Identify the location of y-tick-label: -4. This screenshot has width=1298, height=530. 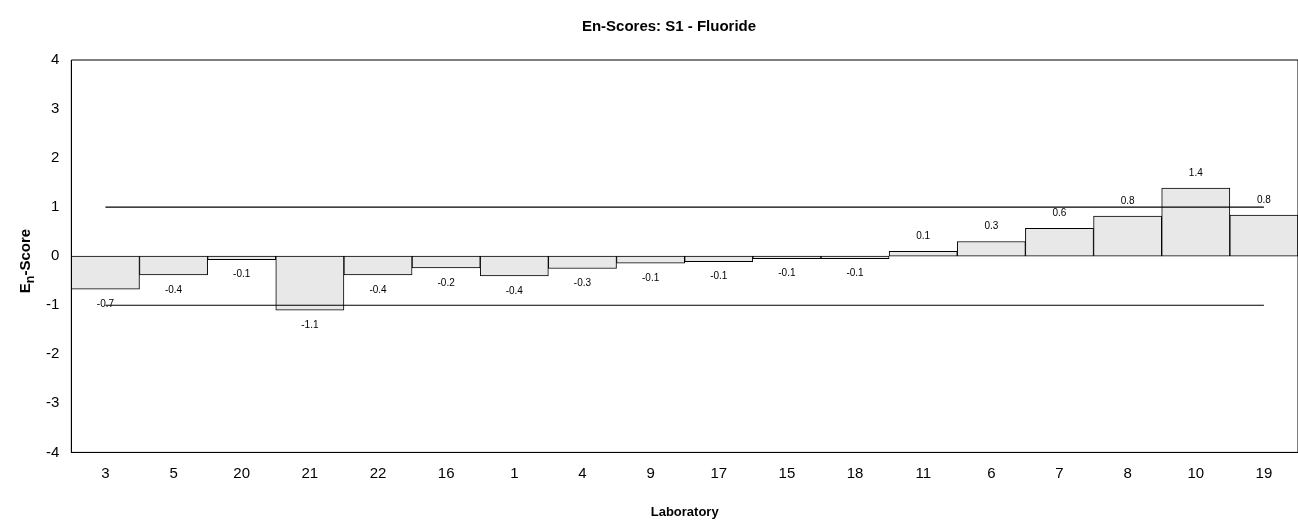
(52, 451).